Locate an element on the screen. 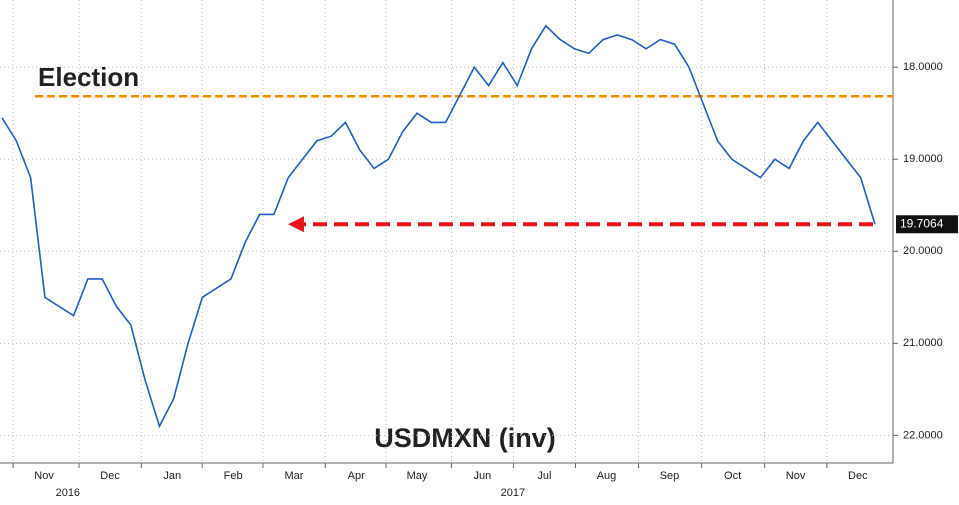 The height and width of the screenshot is (505, 959). last-value-label: 19.7064 is located at coordinates (922, 223).